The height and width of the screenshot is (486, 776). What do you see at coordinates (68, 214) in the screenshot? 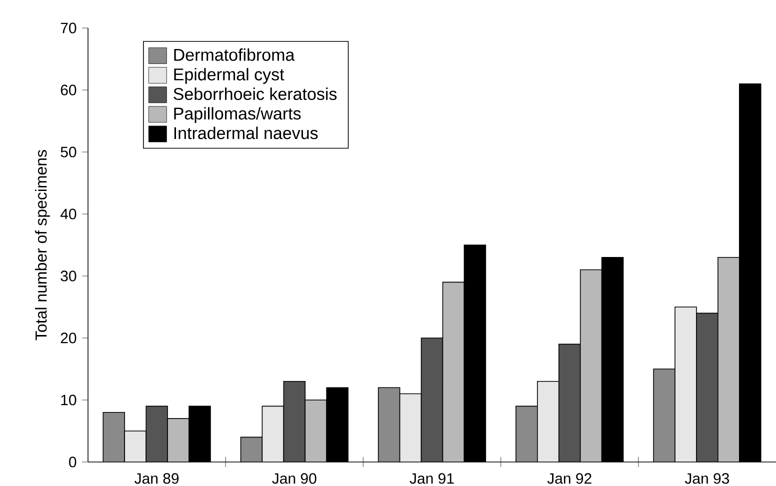
I see `y-tick-label: 40` at bounding box center [68, 214].